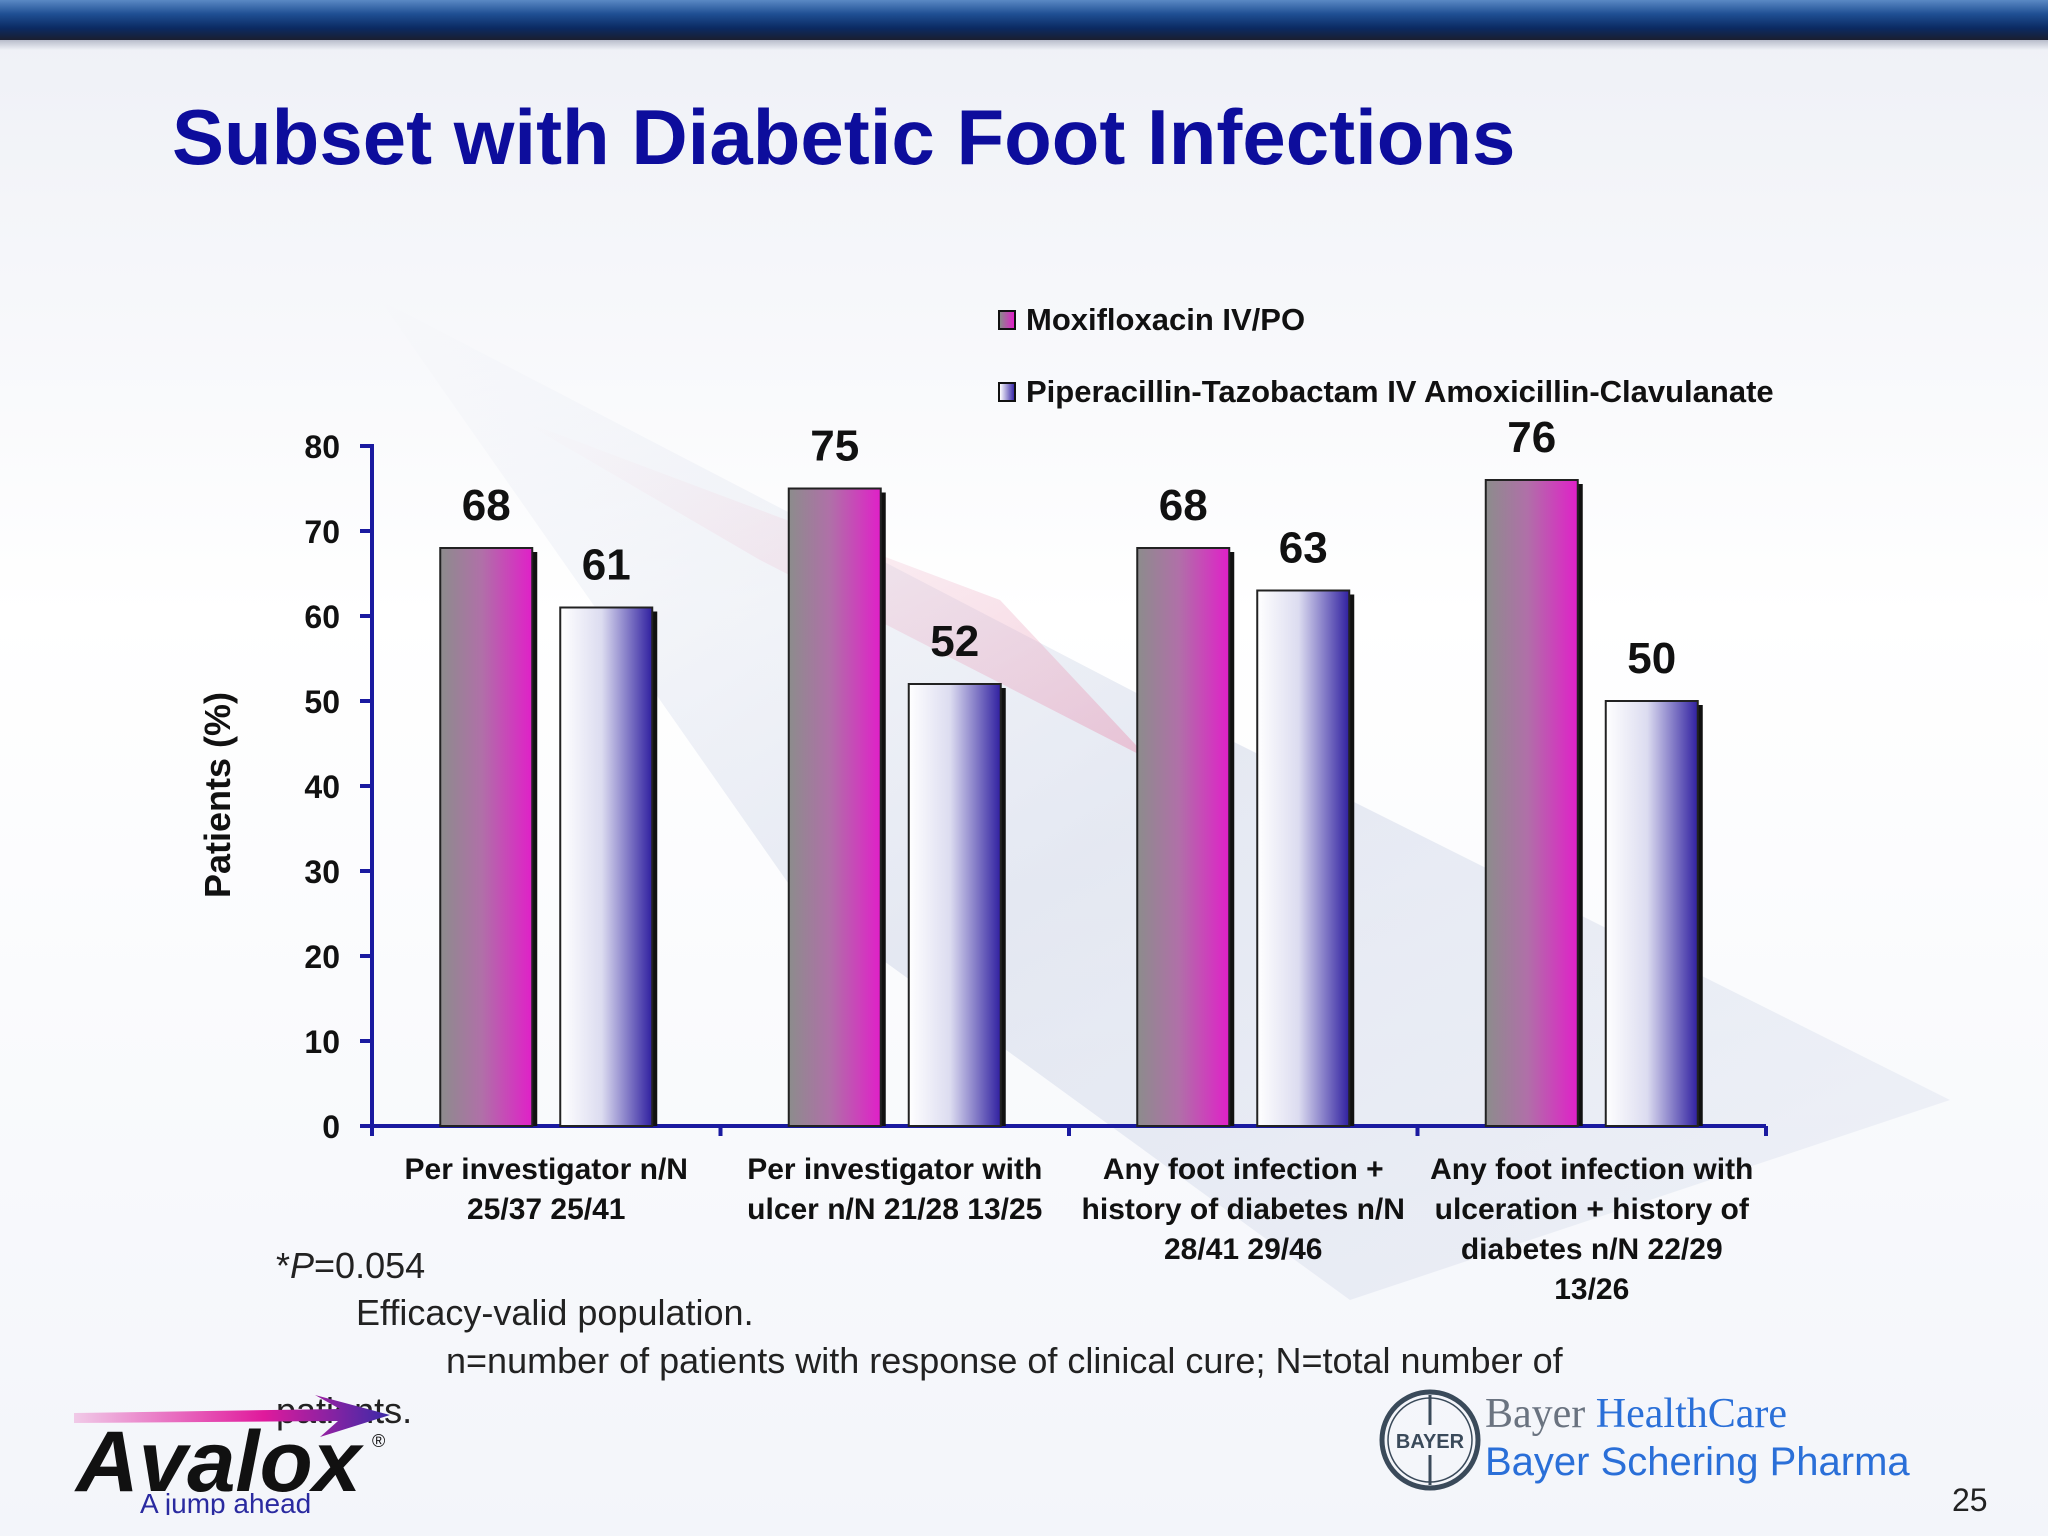 The image size is (2048, 1536). I want to click on x-category-label-line: history of diabetes n/N, so click(1243, 1209).